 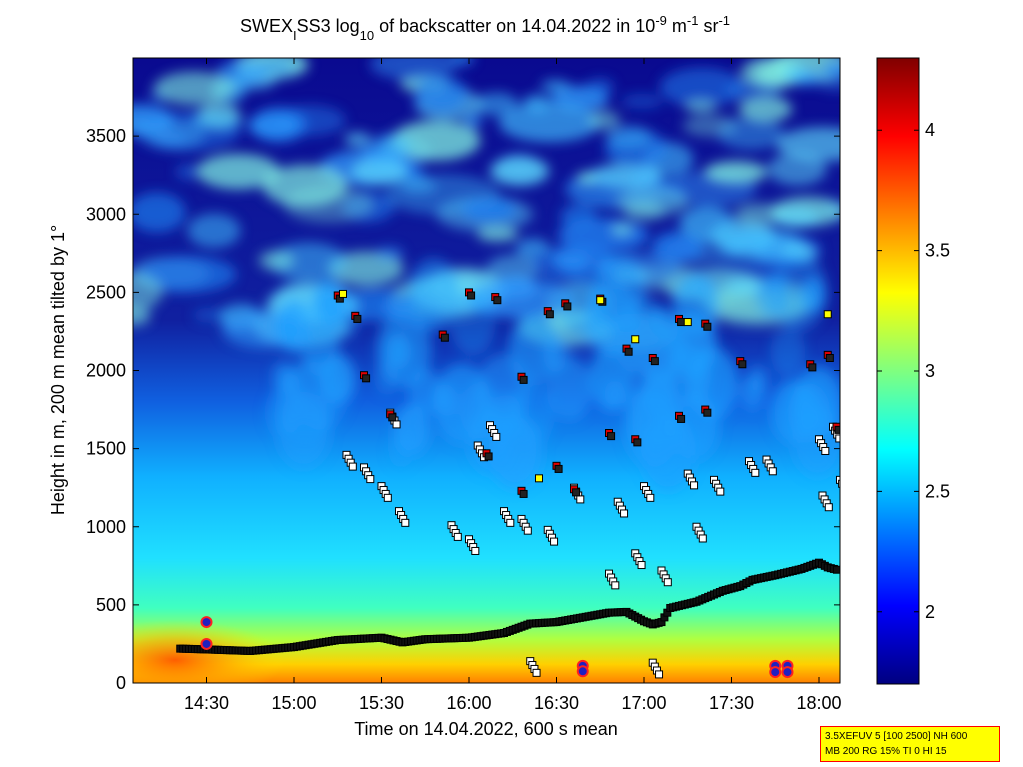 I want to click on colorbar-tick-label: 2, so click(x=930, y=612).